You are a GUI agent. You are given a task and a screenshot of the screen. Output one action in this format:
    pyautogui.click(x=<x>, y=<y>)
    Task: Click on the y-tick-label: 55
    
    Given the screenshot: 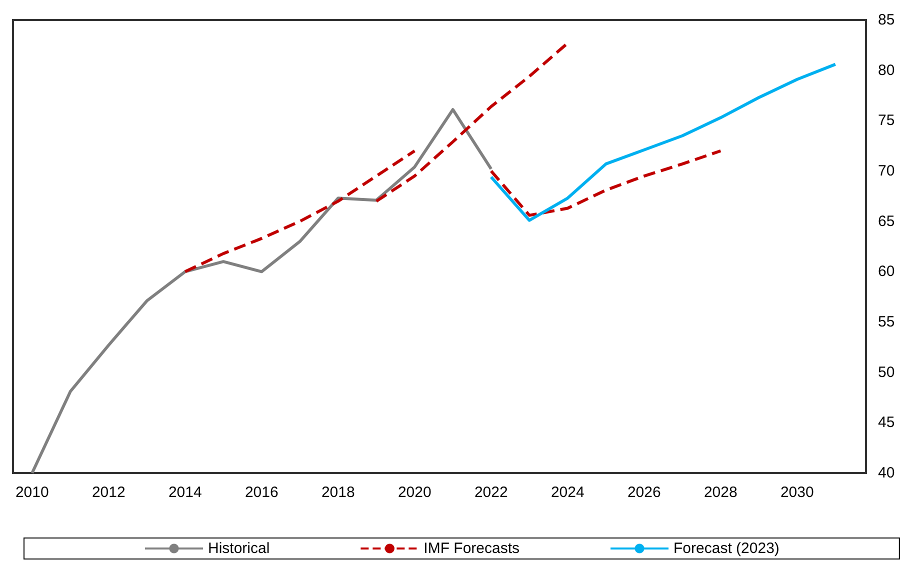 What is the action you would take?
    pyautogui.click(x=886, y=322)
    